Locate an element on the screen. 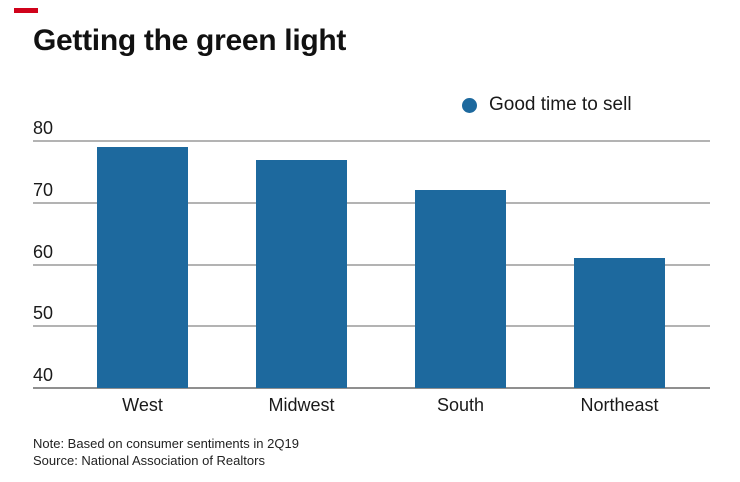 The image size is (740, 482). page-title: Getting the green light is located at coordinates (190, 40).